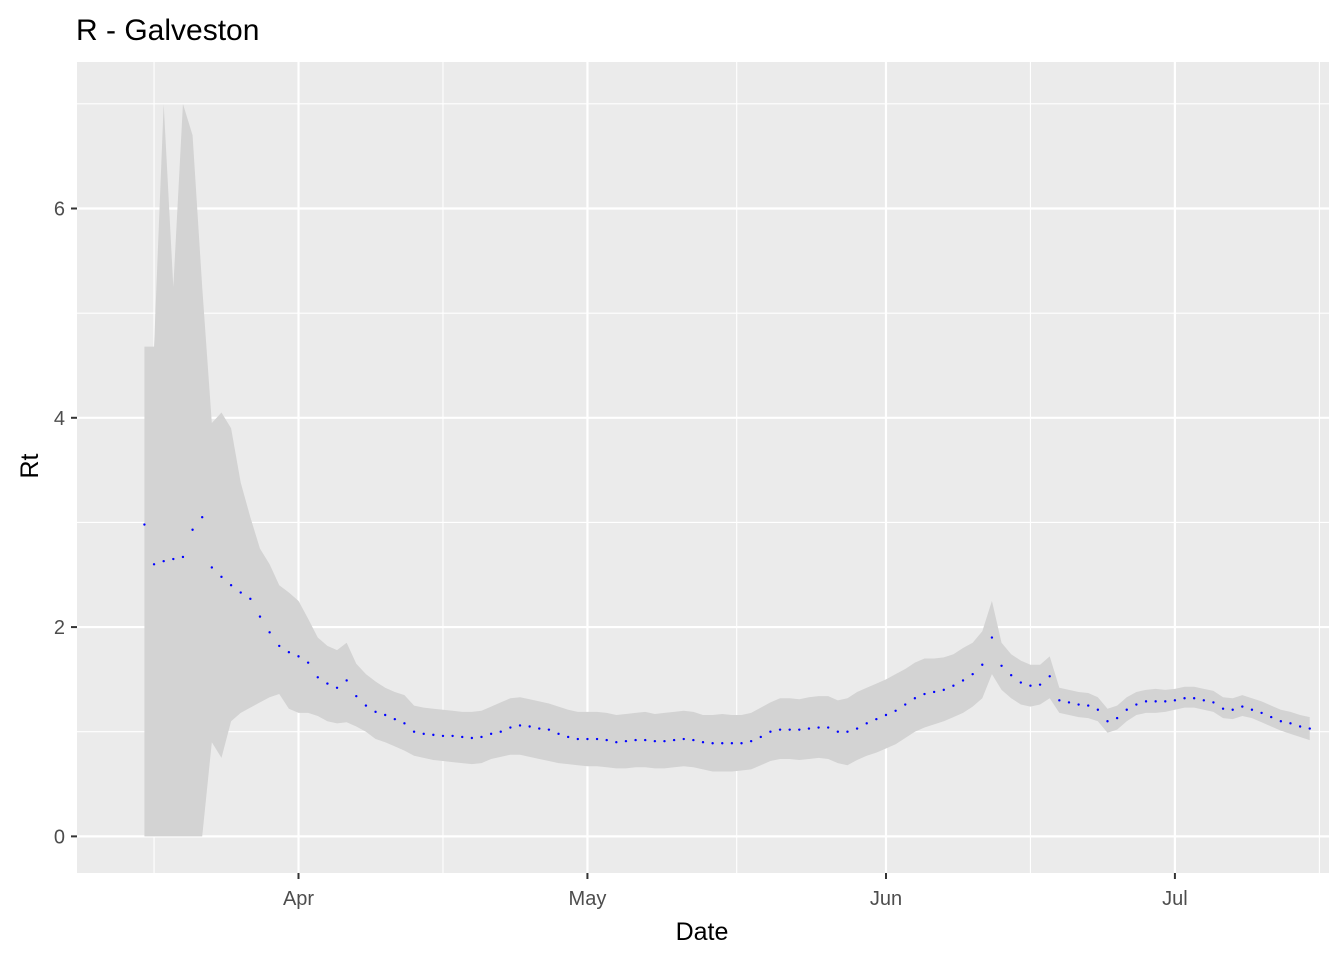 This screenshot has width=1344, height=960. What do you see at coordinates (65, 523) in the screenshot?
I see `y-axis: 0 2 4 6` at bounding box center [65, 523].